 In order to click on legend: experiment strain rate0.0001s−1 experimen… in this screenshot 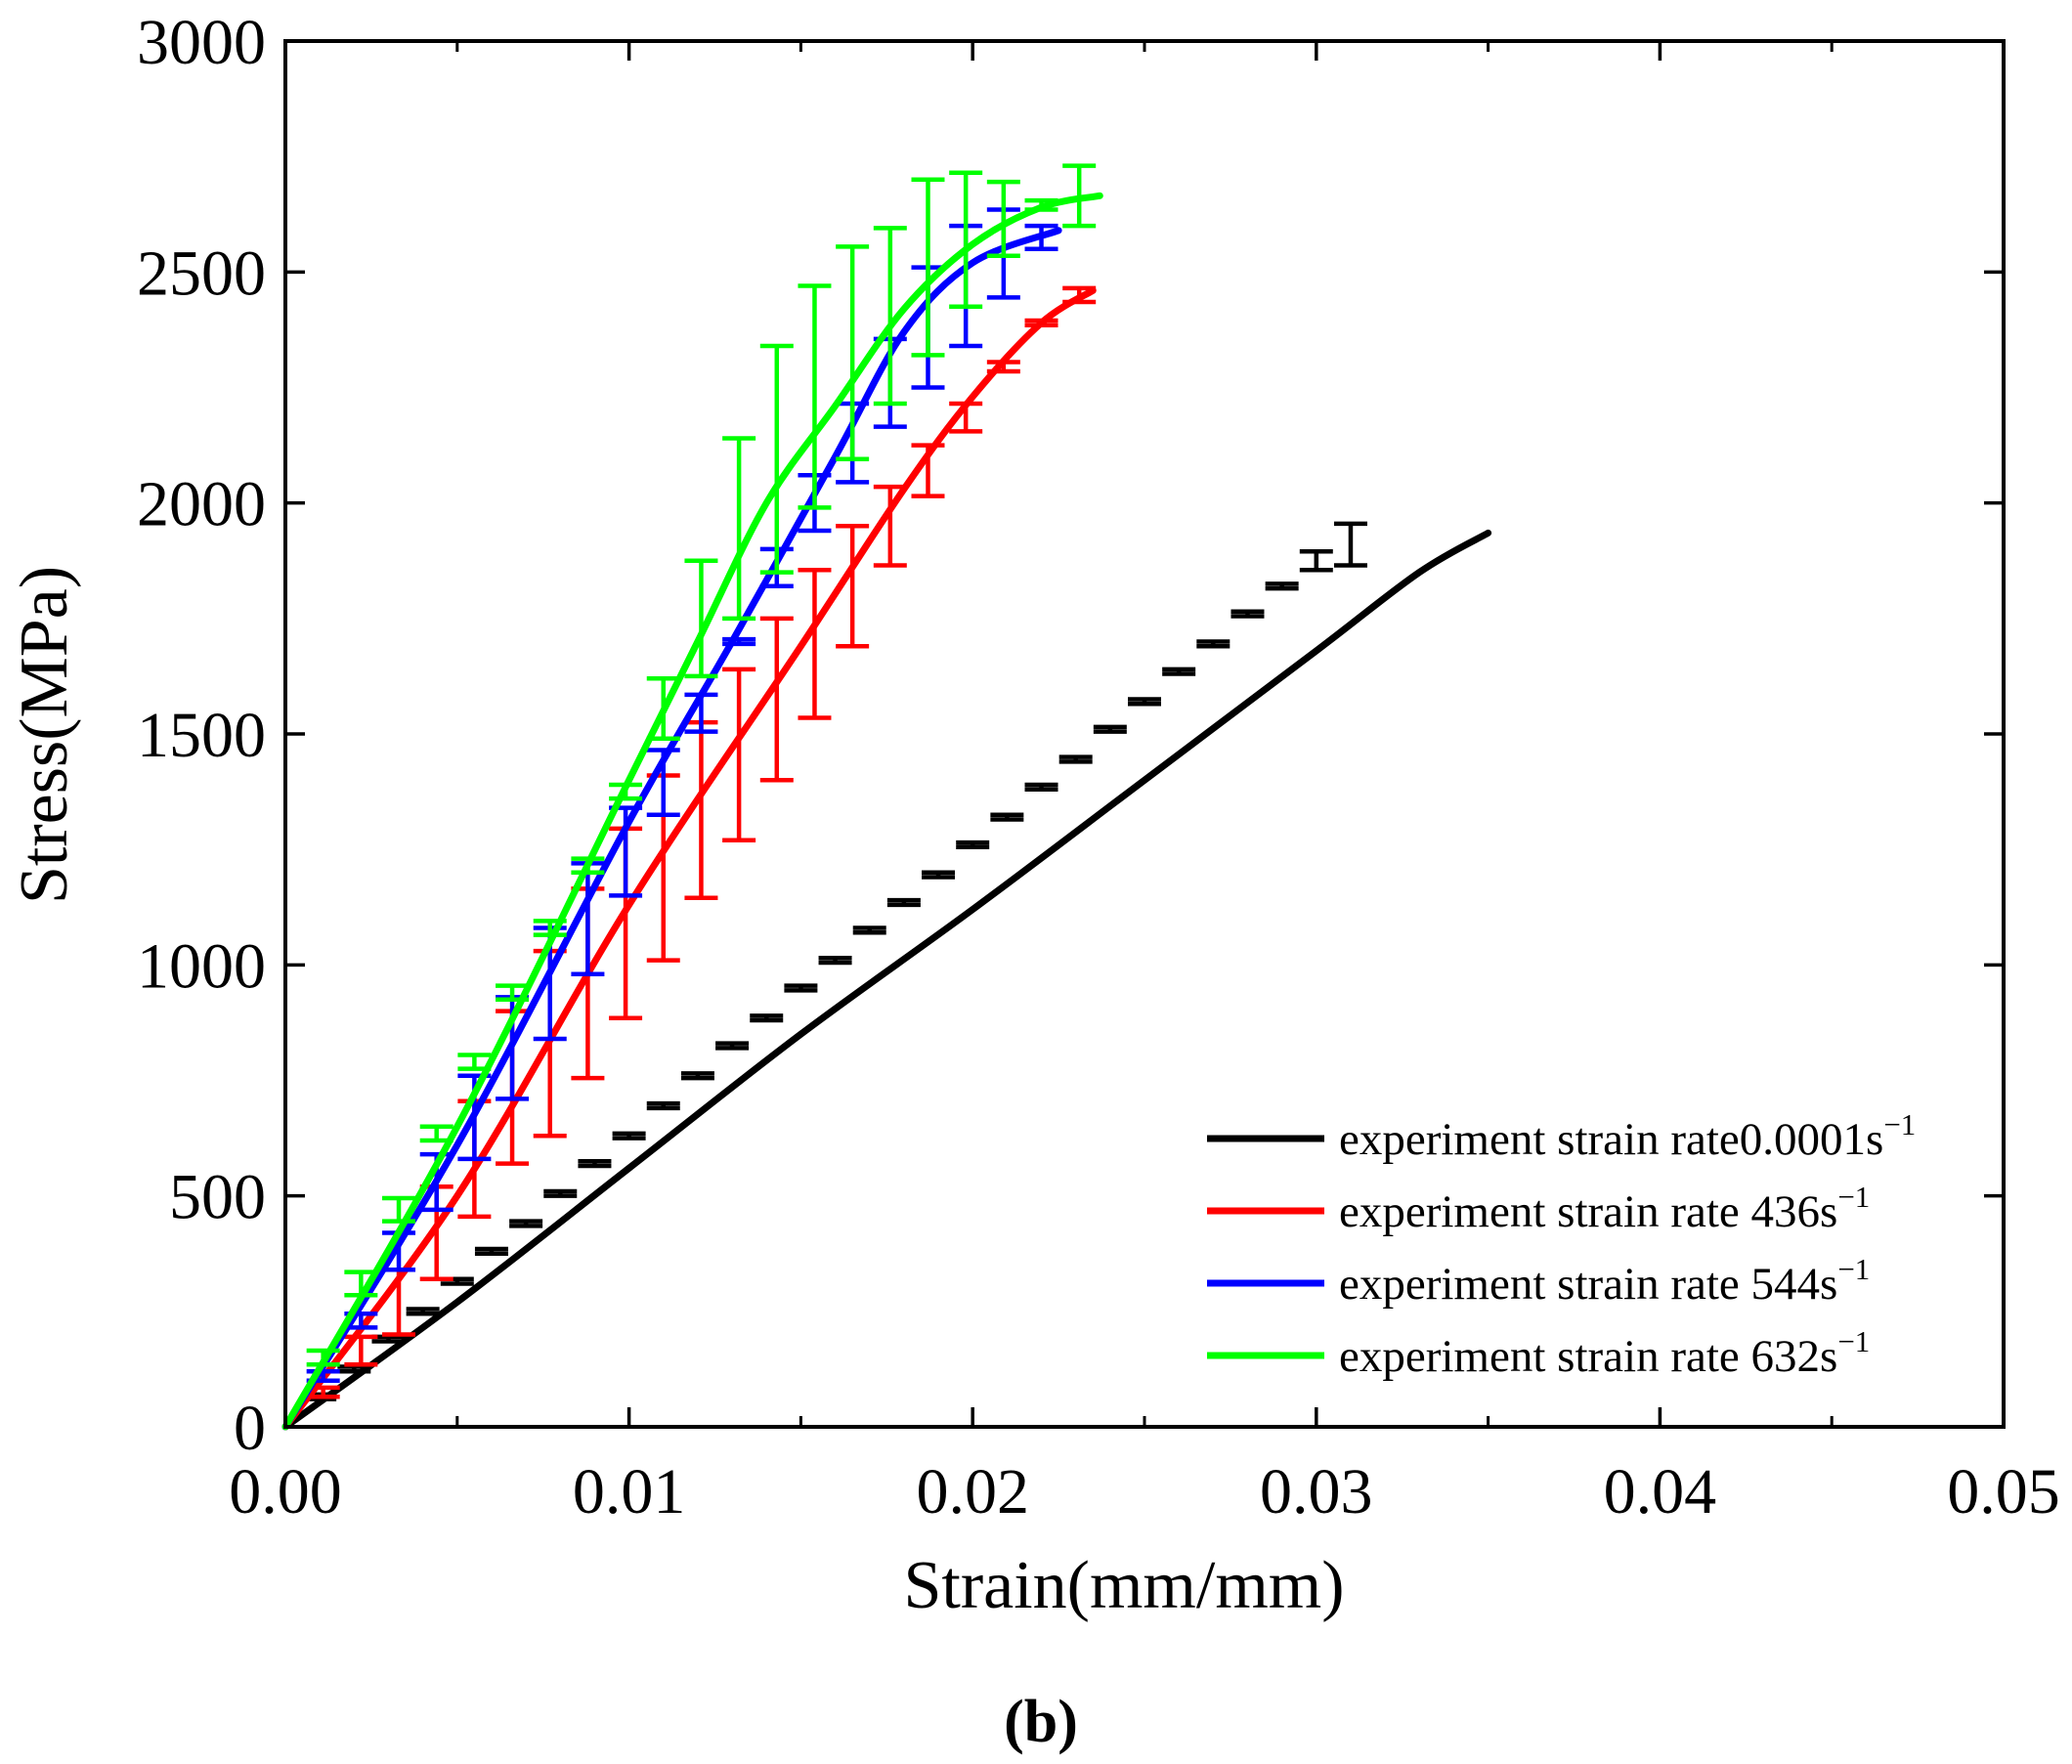, I will do `click(1561, 1244)`.